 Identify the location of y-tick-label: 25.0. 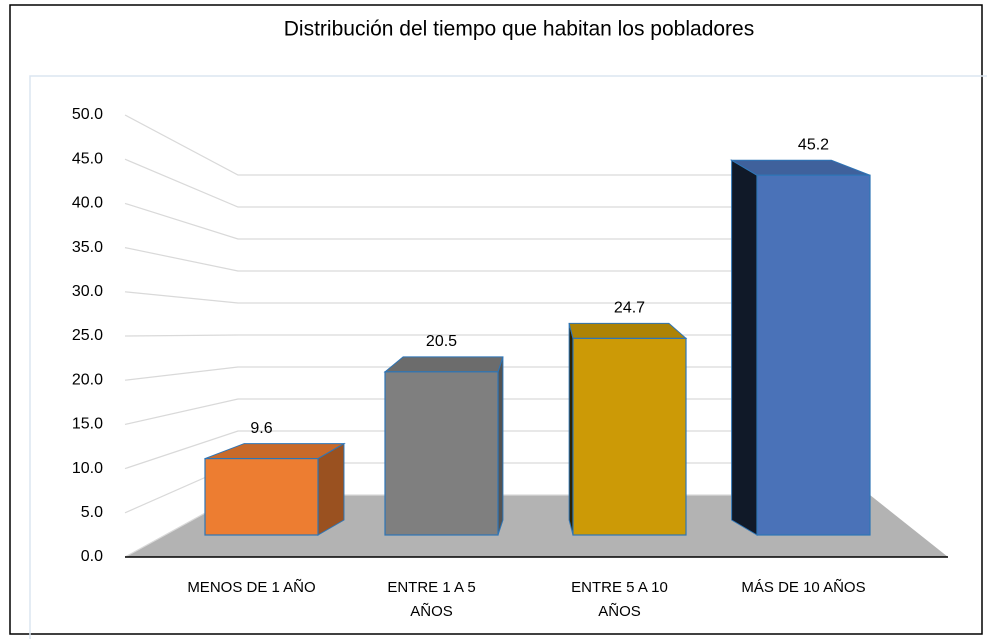
(87, 335).